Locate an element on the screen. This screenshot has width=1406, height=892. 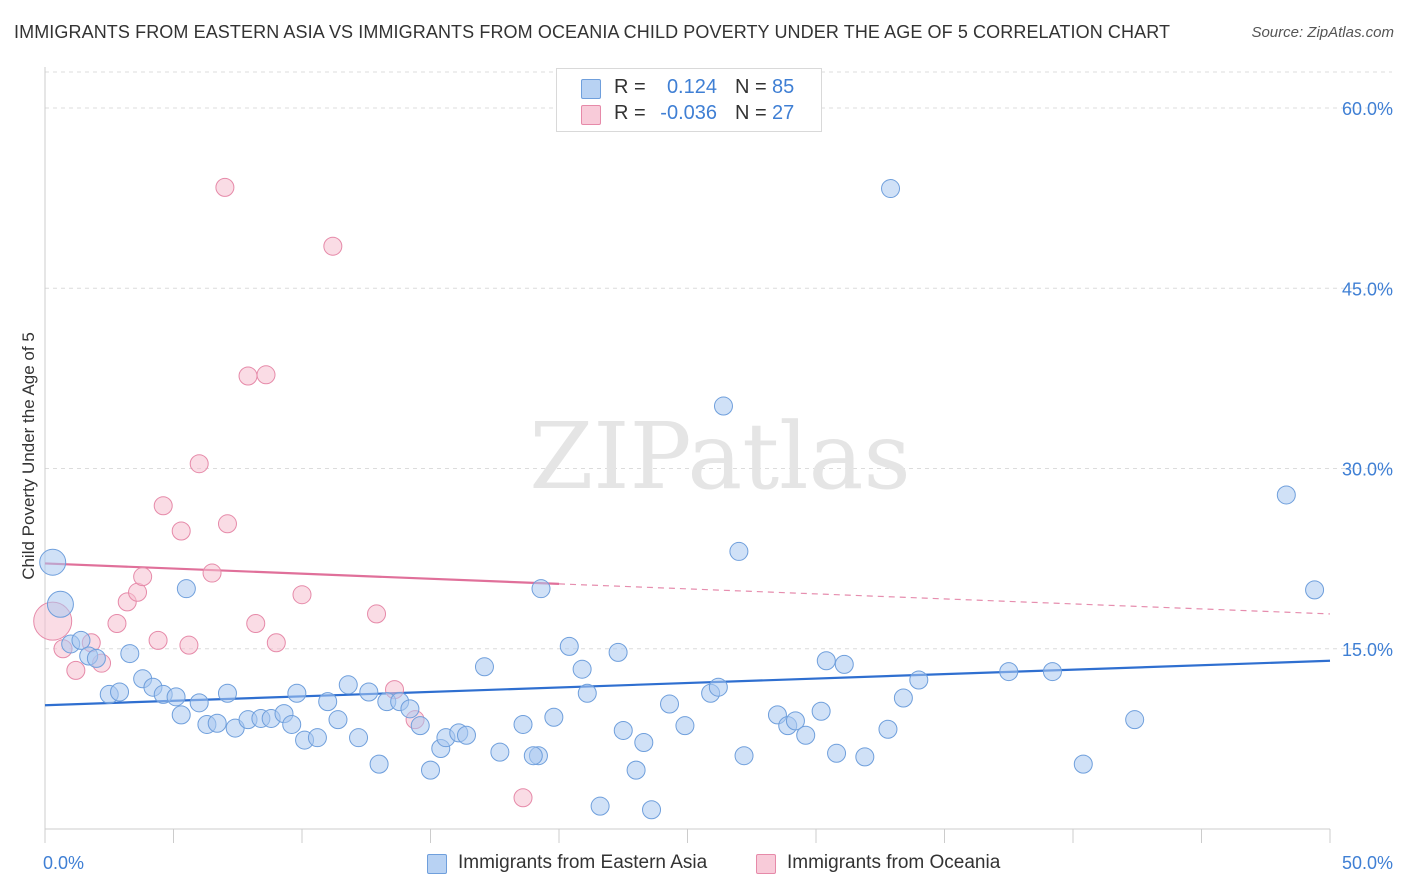
bottom-legend-label: Immigrants from Oceania is located at coordinates (894, 862).